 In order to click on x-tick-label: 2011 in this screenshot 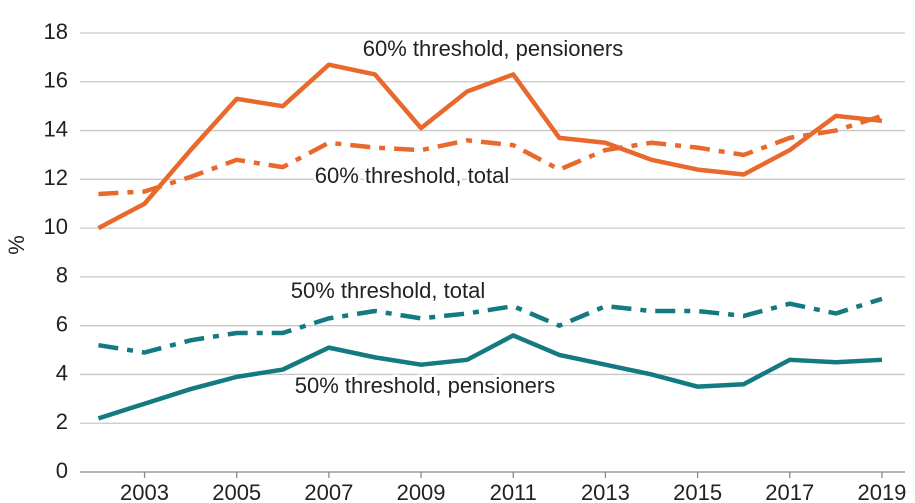, I will do `click(513, 491)`.